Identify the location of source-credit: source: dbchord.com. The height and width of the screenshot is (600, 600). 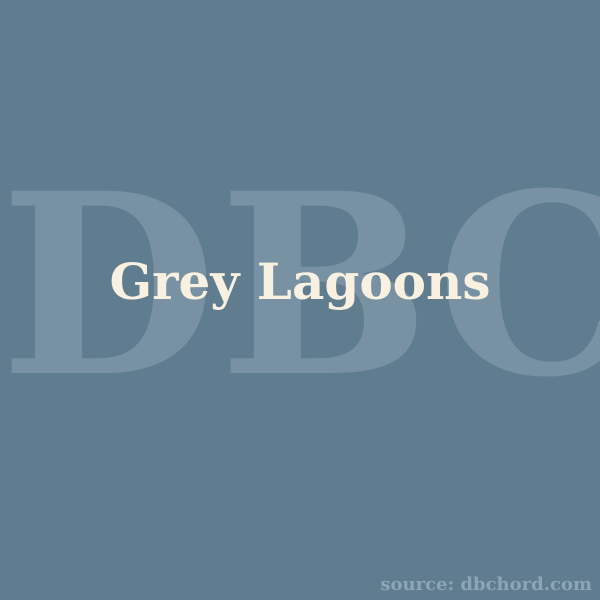
(486, 584).